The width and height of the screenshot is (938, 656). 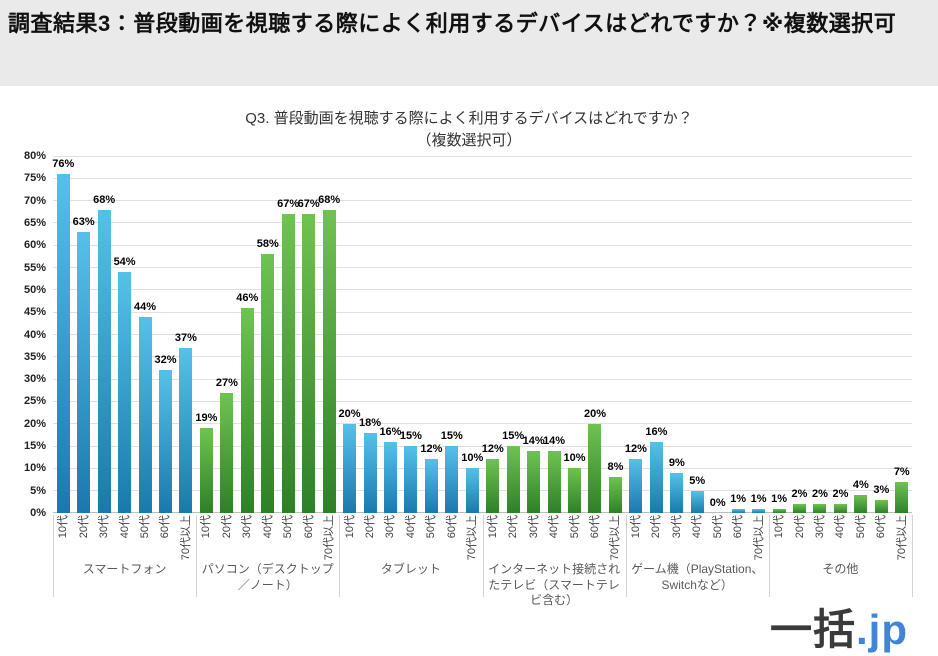 I want to click on bar-value-label: 67%, so click(x=288, y=204).